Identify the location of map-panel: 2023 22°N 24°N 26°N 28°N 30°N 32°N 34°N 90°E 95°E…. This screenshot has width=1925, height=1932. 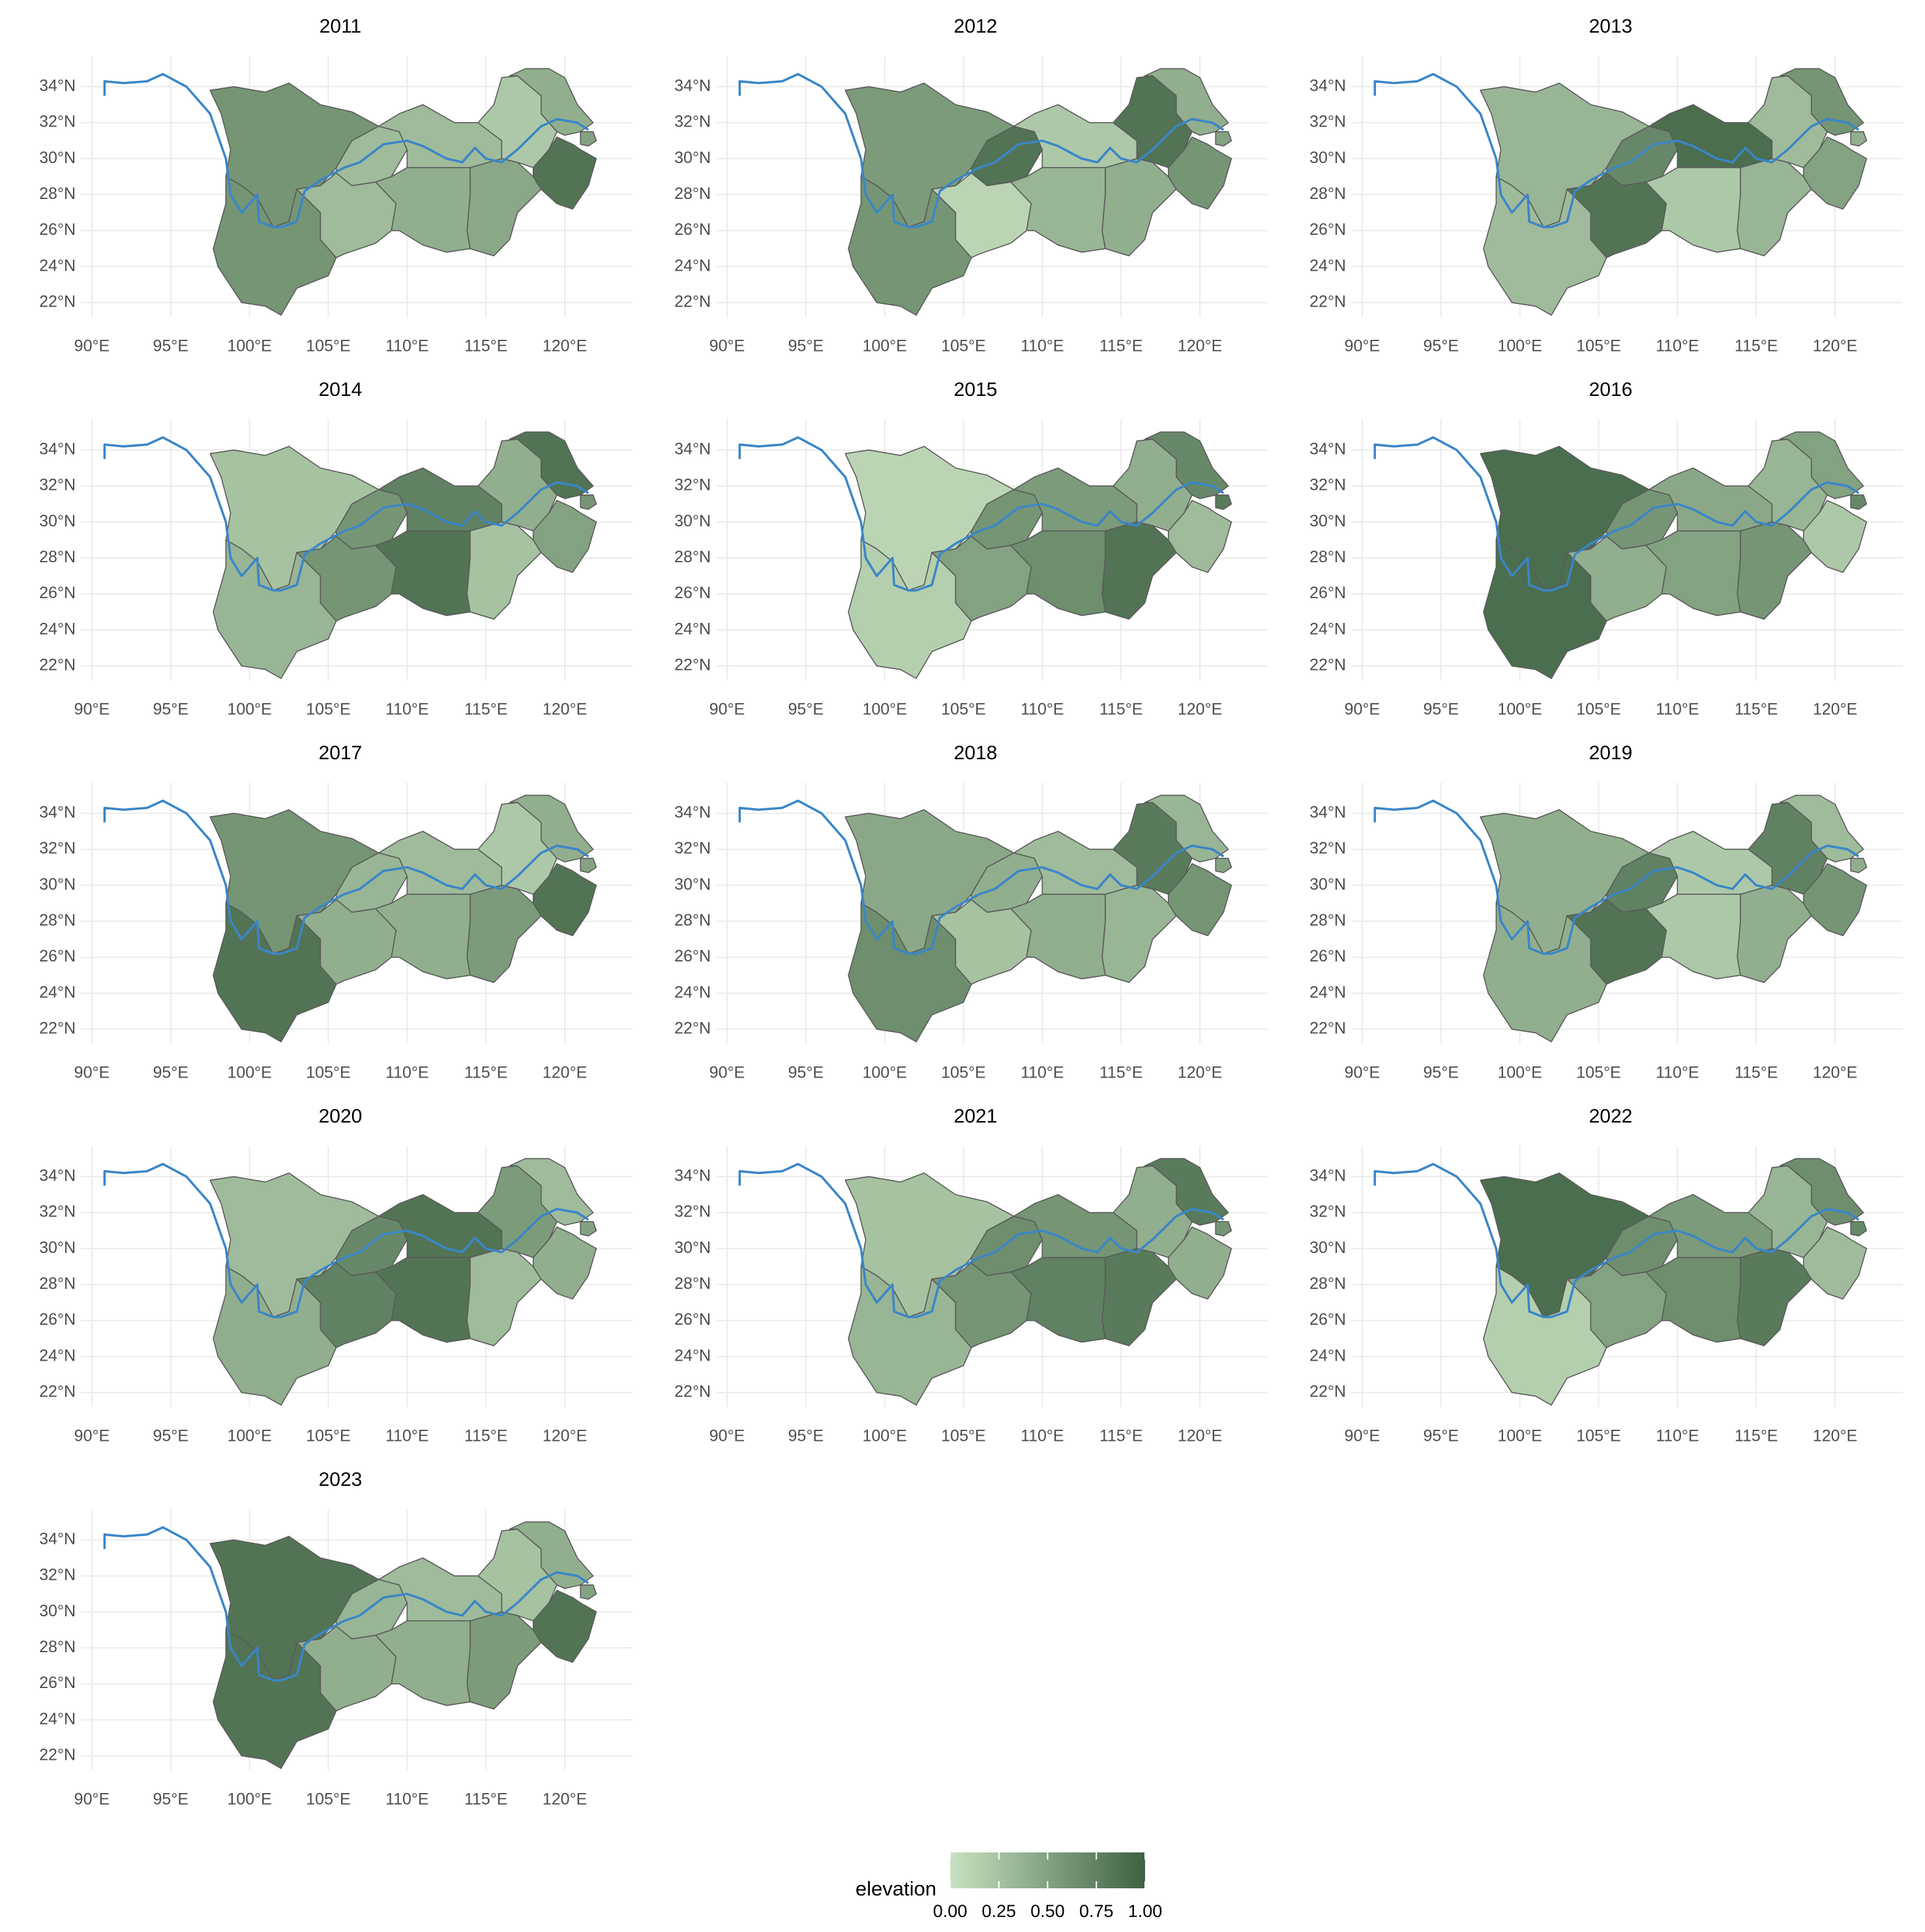
(336, 1639).